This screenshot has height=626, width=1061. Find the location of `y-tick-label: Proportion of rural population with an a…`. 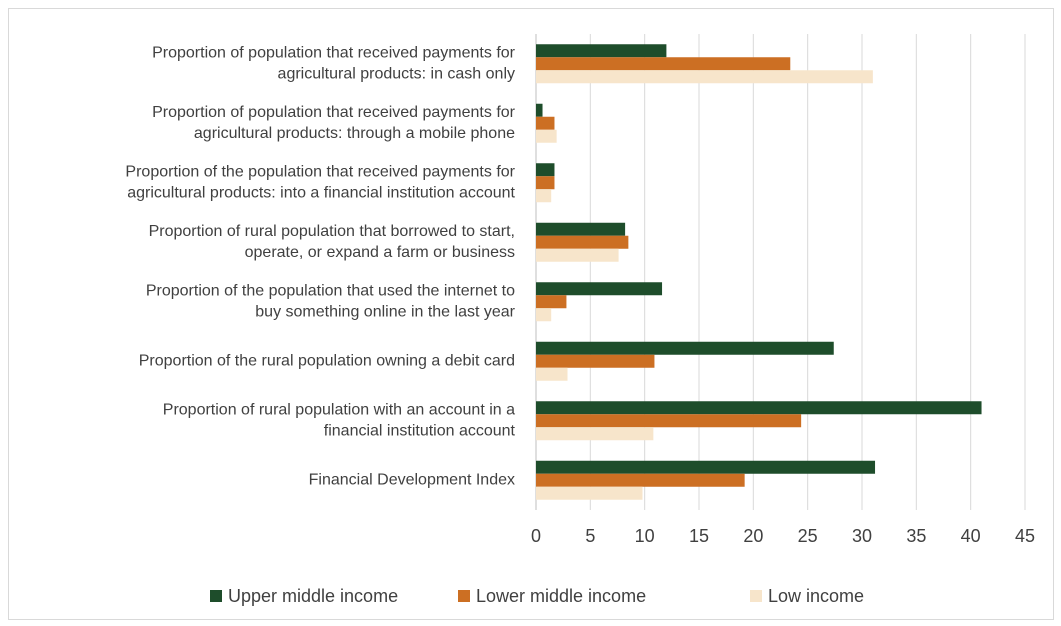

y-tick-label: Proportion of rural population with an a… is located at coordinates (339, 420).